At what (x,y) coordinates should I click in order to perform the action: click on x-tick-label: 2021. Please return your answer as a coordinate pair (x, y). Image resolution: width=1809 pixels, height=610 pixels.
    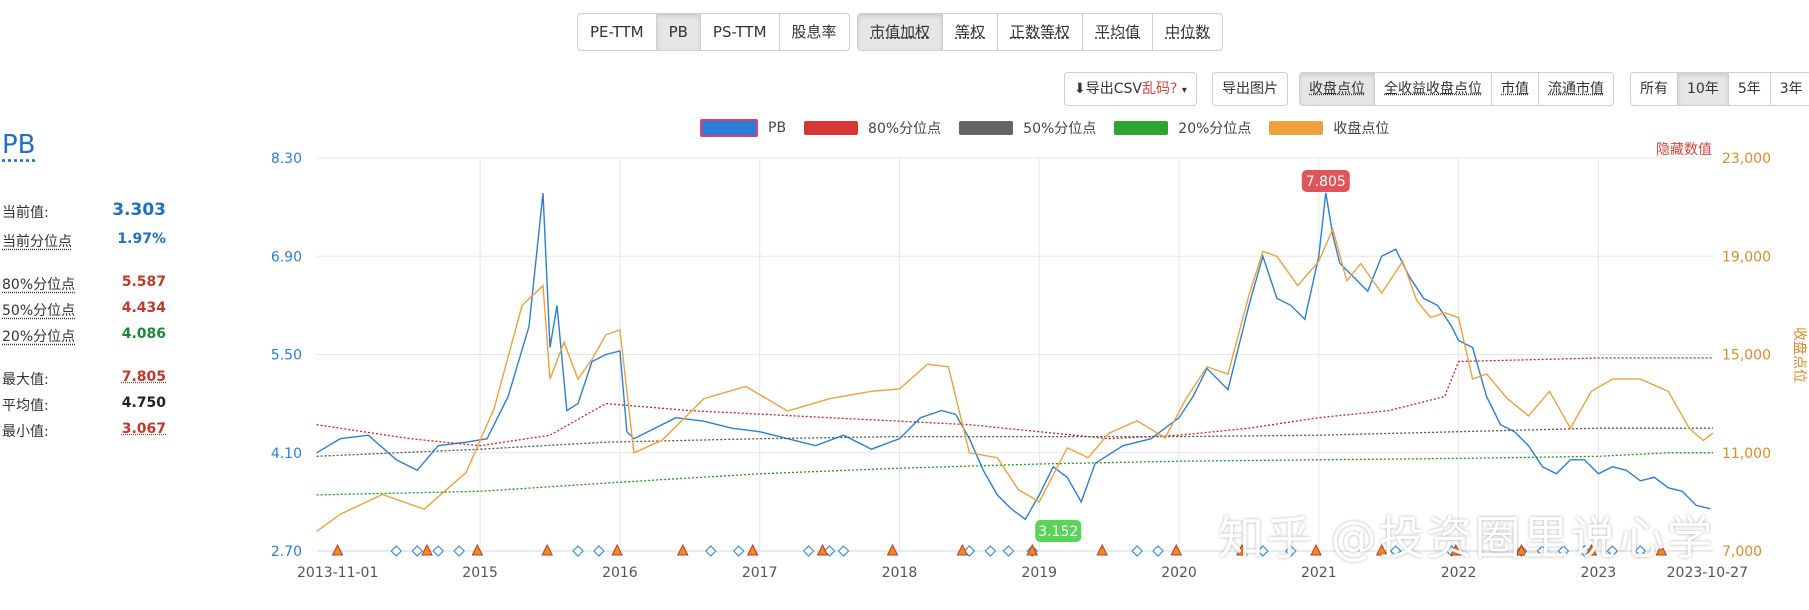
    Looking at the image, I should click on (1319, 573).